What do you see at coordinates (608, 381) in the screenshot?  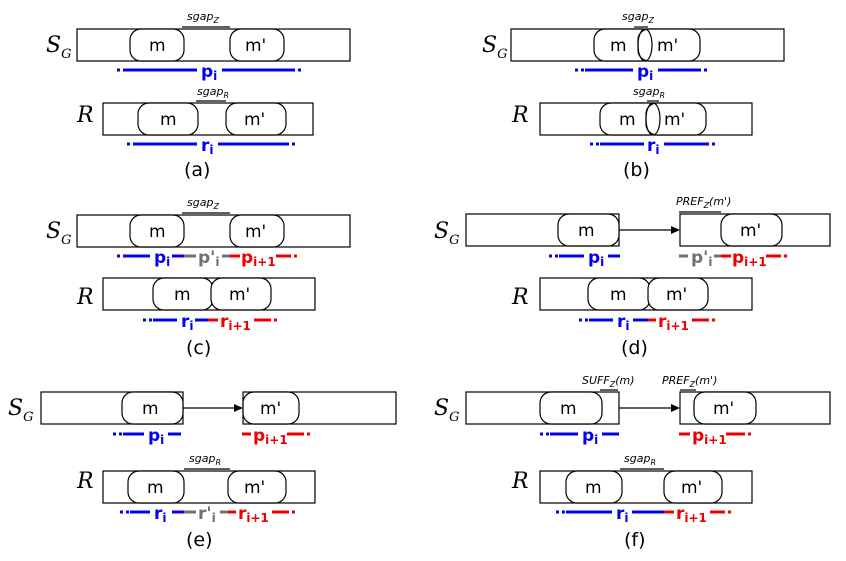 I see `suff-label: SUFFZ(m)` at bounding box center [608, 381].